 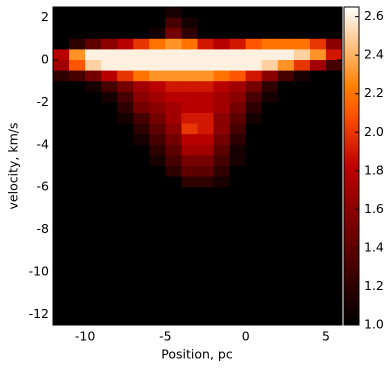 I want to click on y-tick-label: -8, so click(x=43, y=228).